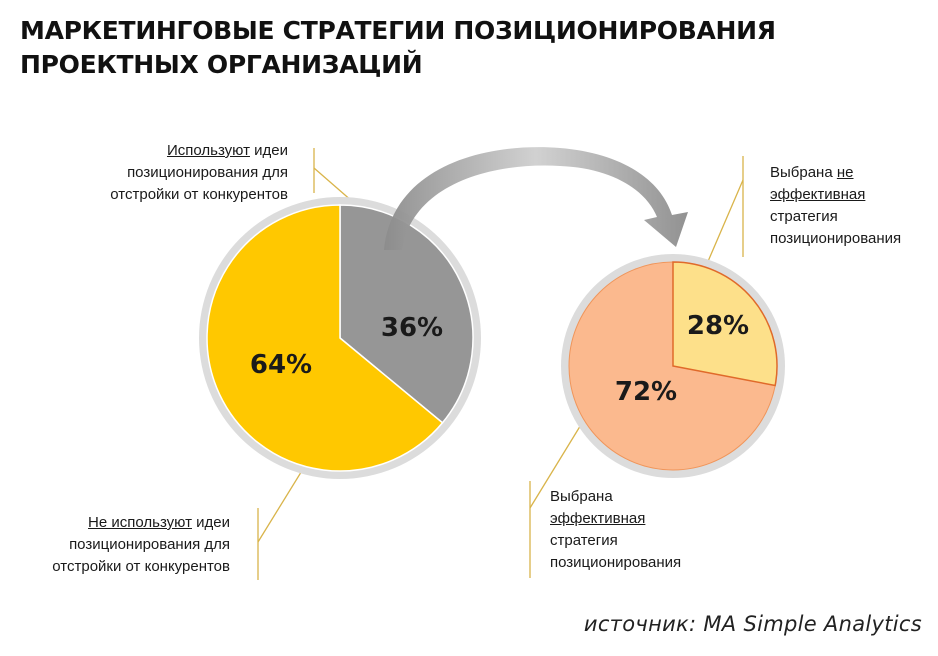 The width and height of the screenshot is (938, 656). What do you see at coordinates (845, 172) in the screenshot?
I see `label-ineffective-underlined-1: не` at bounding box center [845, 172].